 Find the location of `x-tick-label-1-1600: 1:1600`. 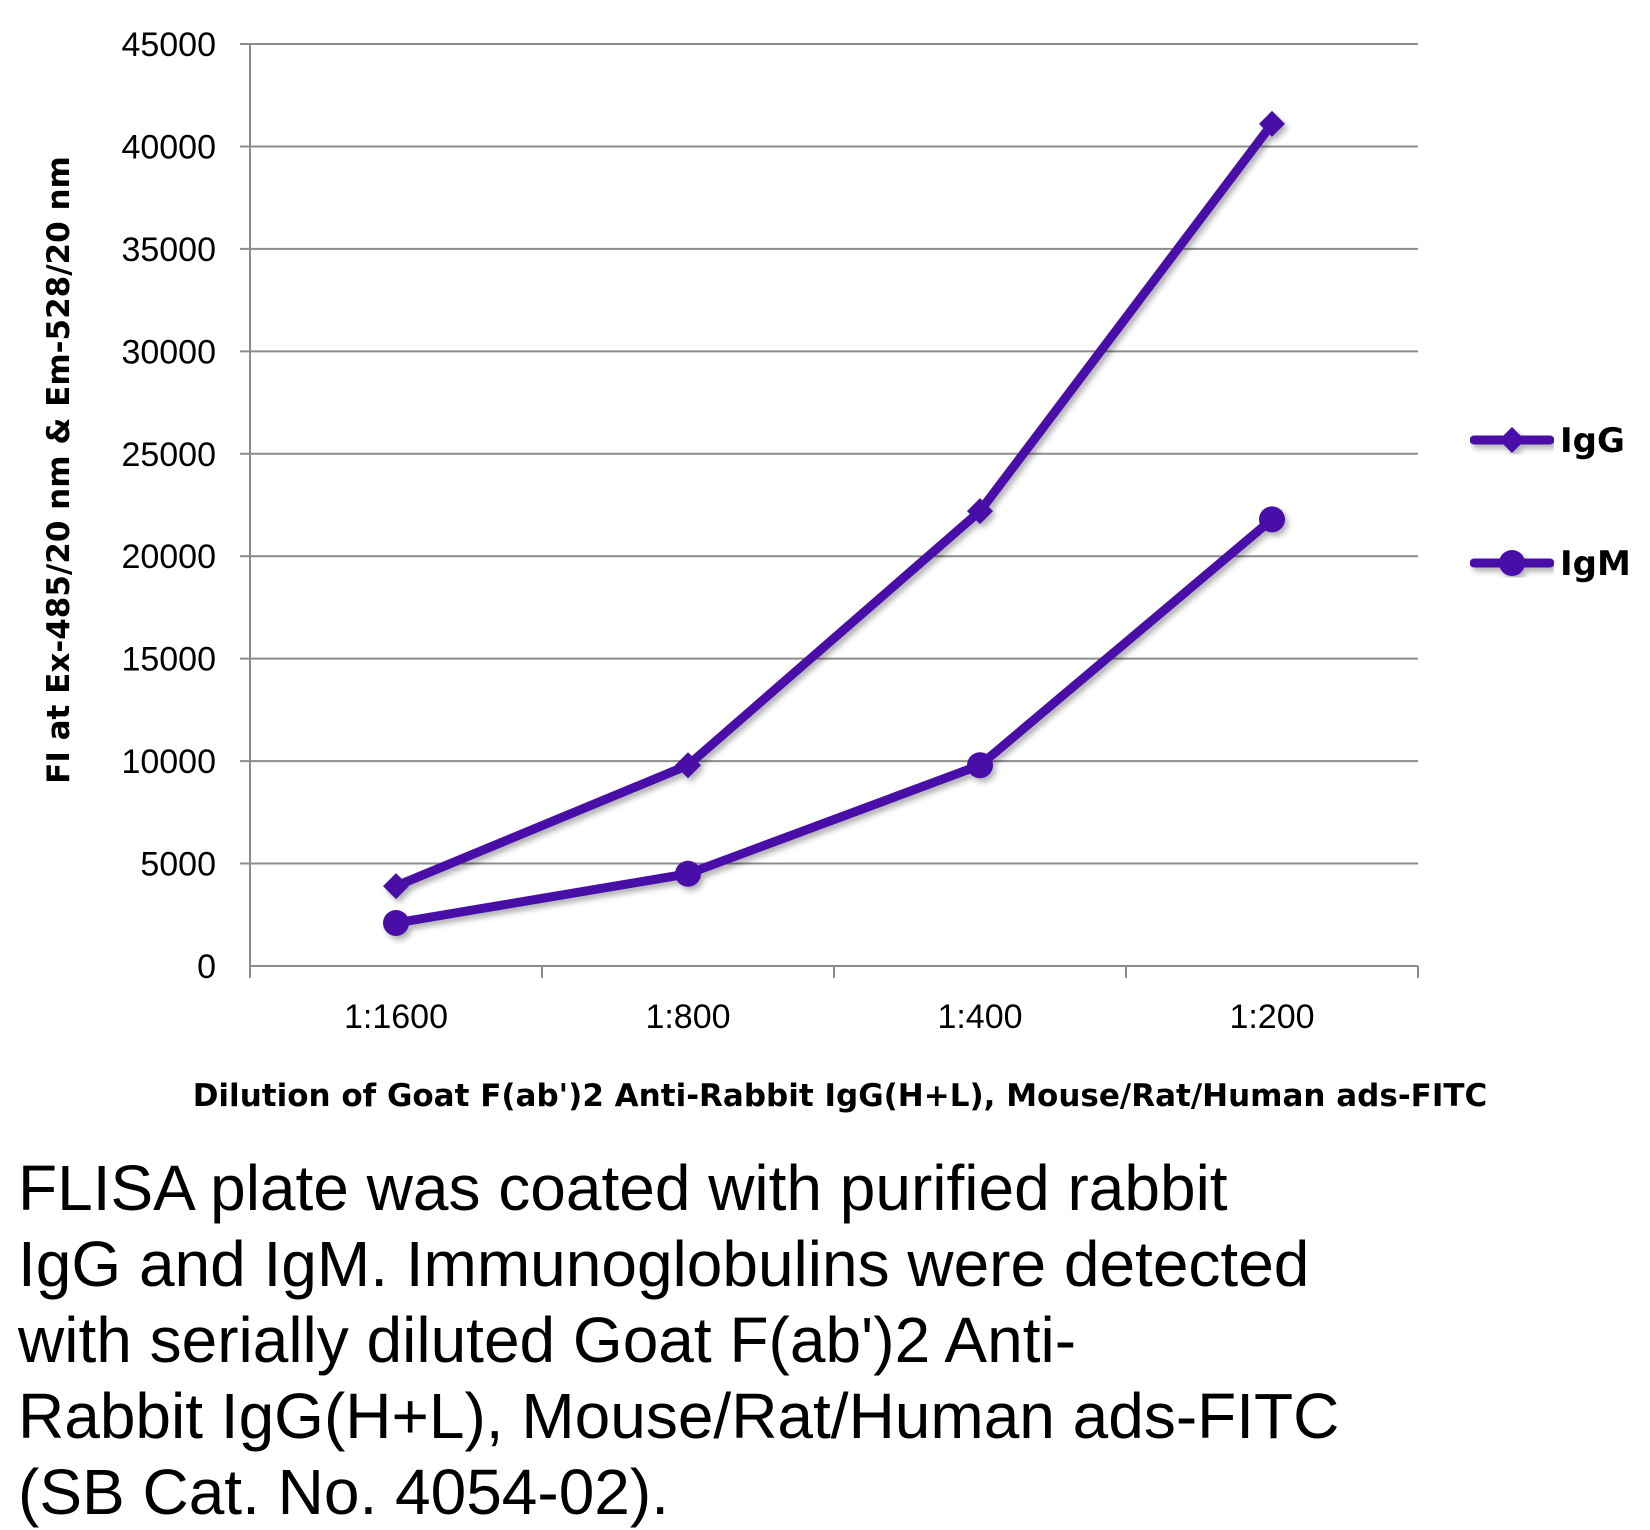

x-tick-label-1-1600: 1:1600 is located at coordinates (396, 1017).